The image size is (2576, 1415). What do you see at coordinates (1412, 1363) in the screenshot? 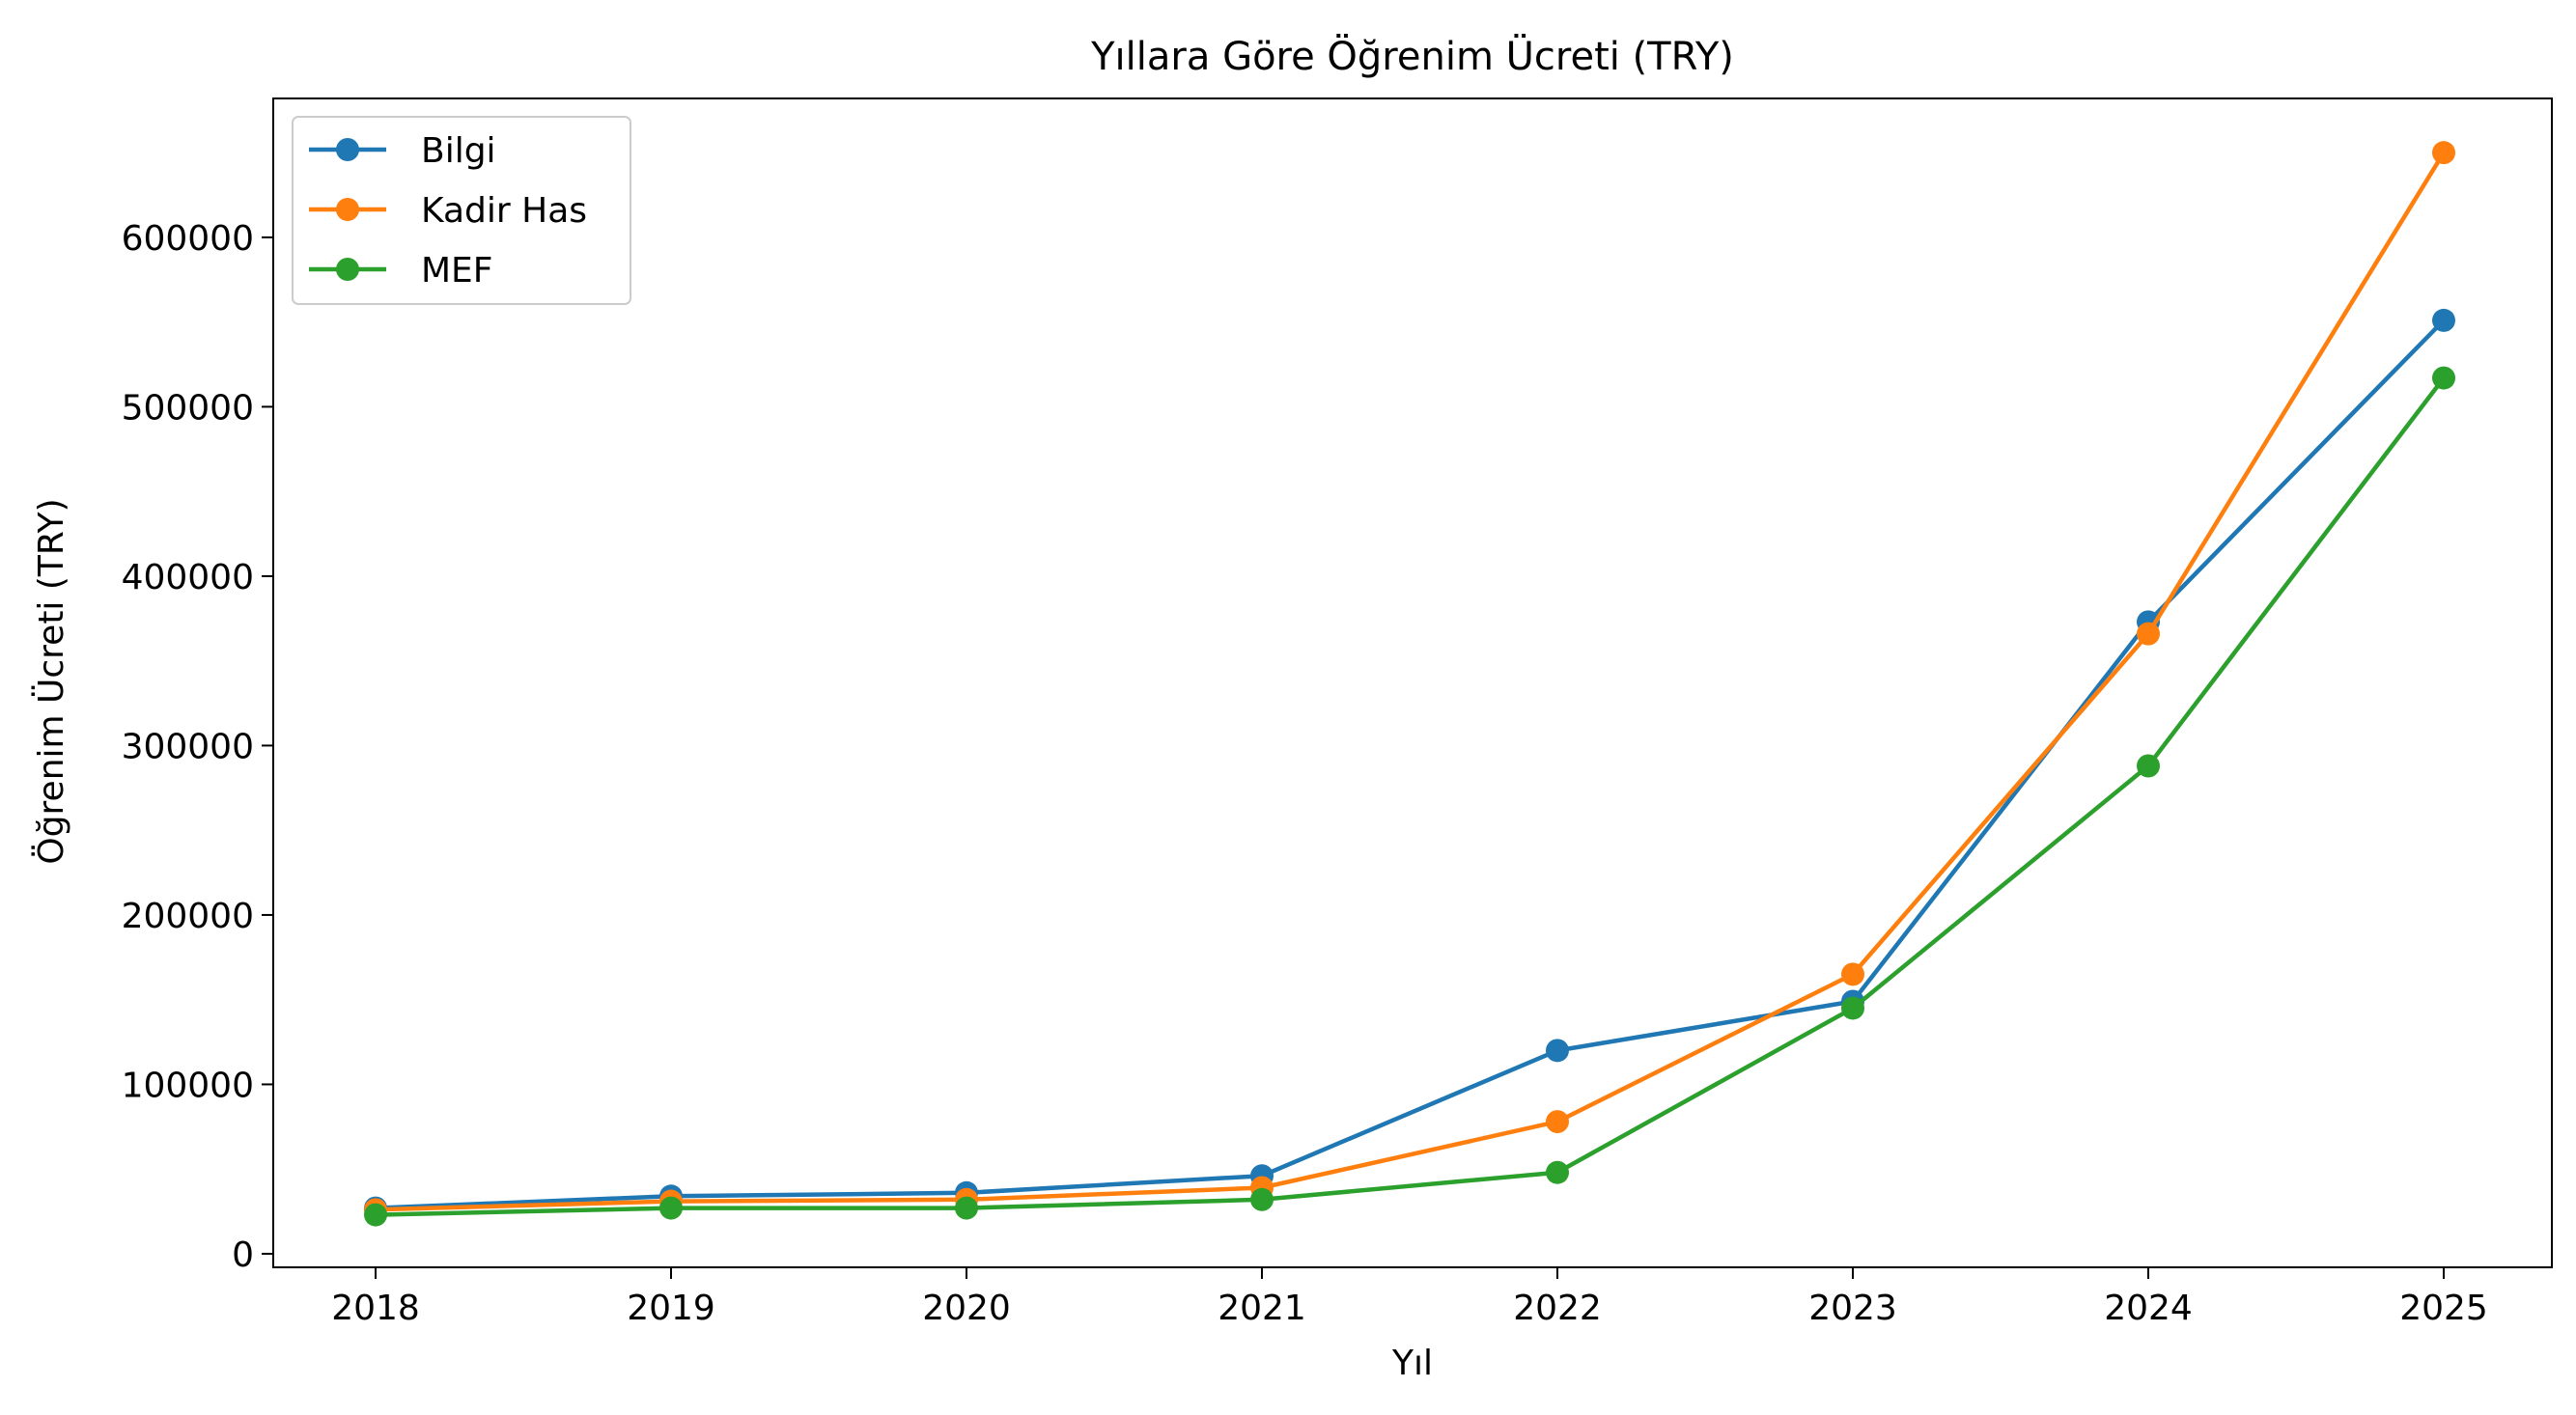
I see `x-axis-label: Yıl` at bounding box center [1412, 1363].